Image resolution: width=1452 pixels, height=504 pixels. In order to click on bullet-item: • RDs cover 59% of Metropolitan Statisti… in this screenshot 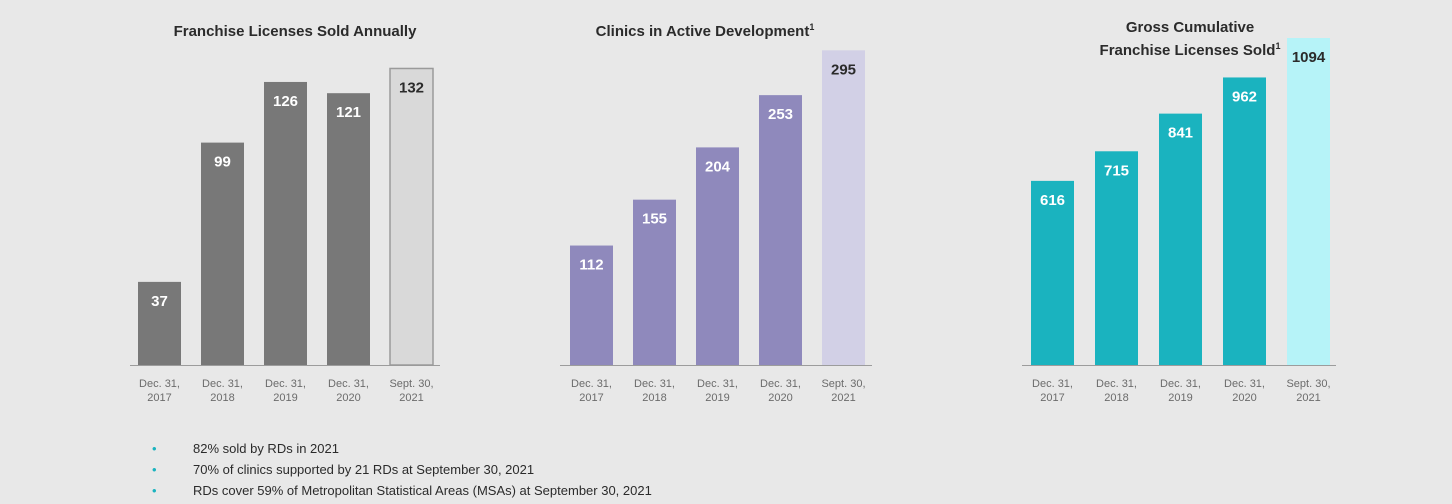, I will do `click(402, 490)`.